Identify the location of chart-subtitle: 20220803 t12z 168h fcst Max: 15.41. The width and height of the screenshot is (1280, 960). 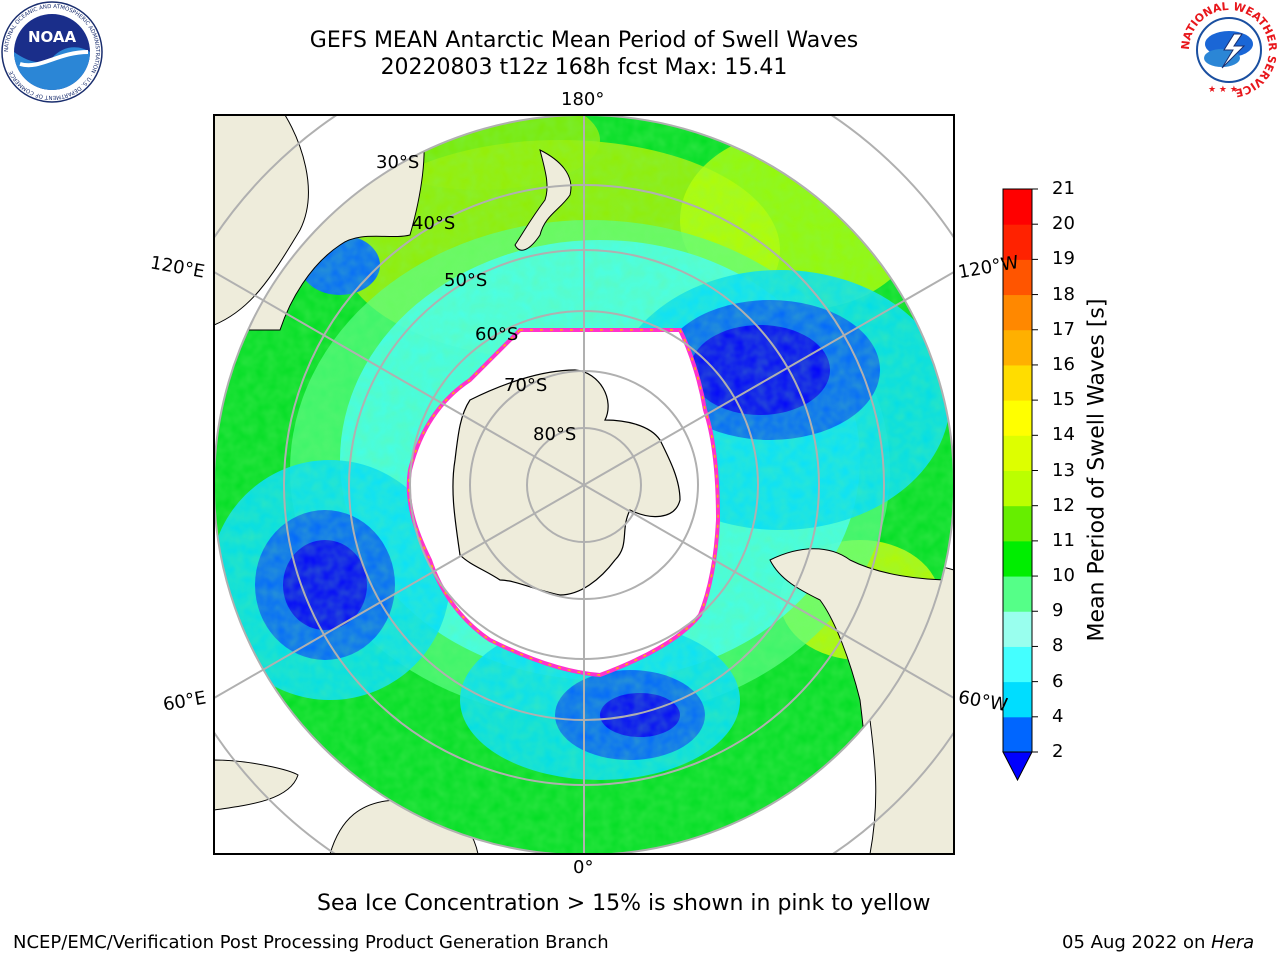
(584, 67).